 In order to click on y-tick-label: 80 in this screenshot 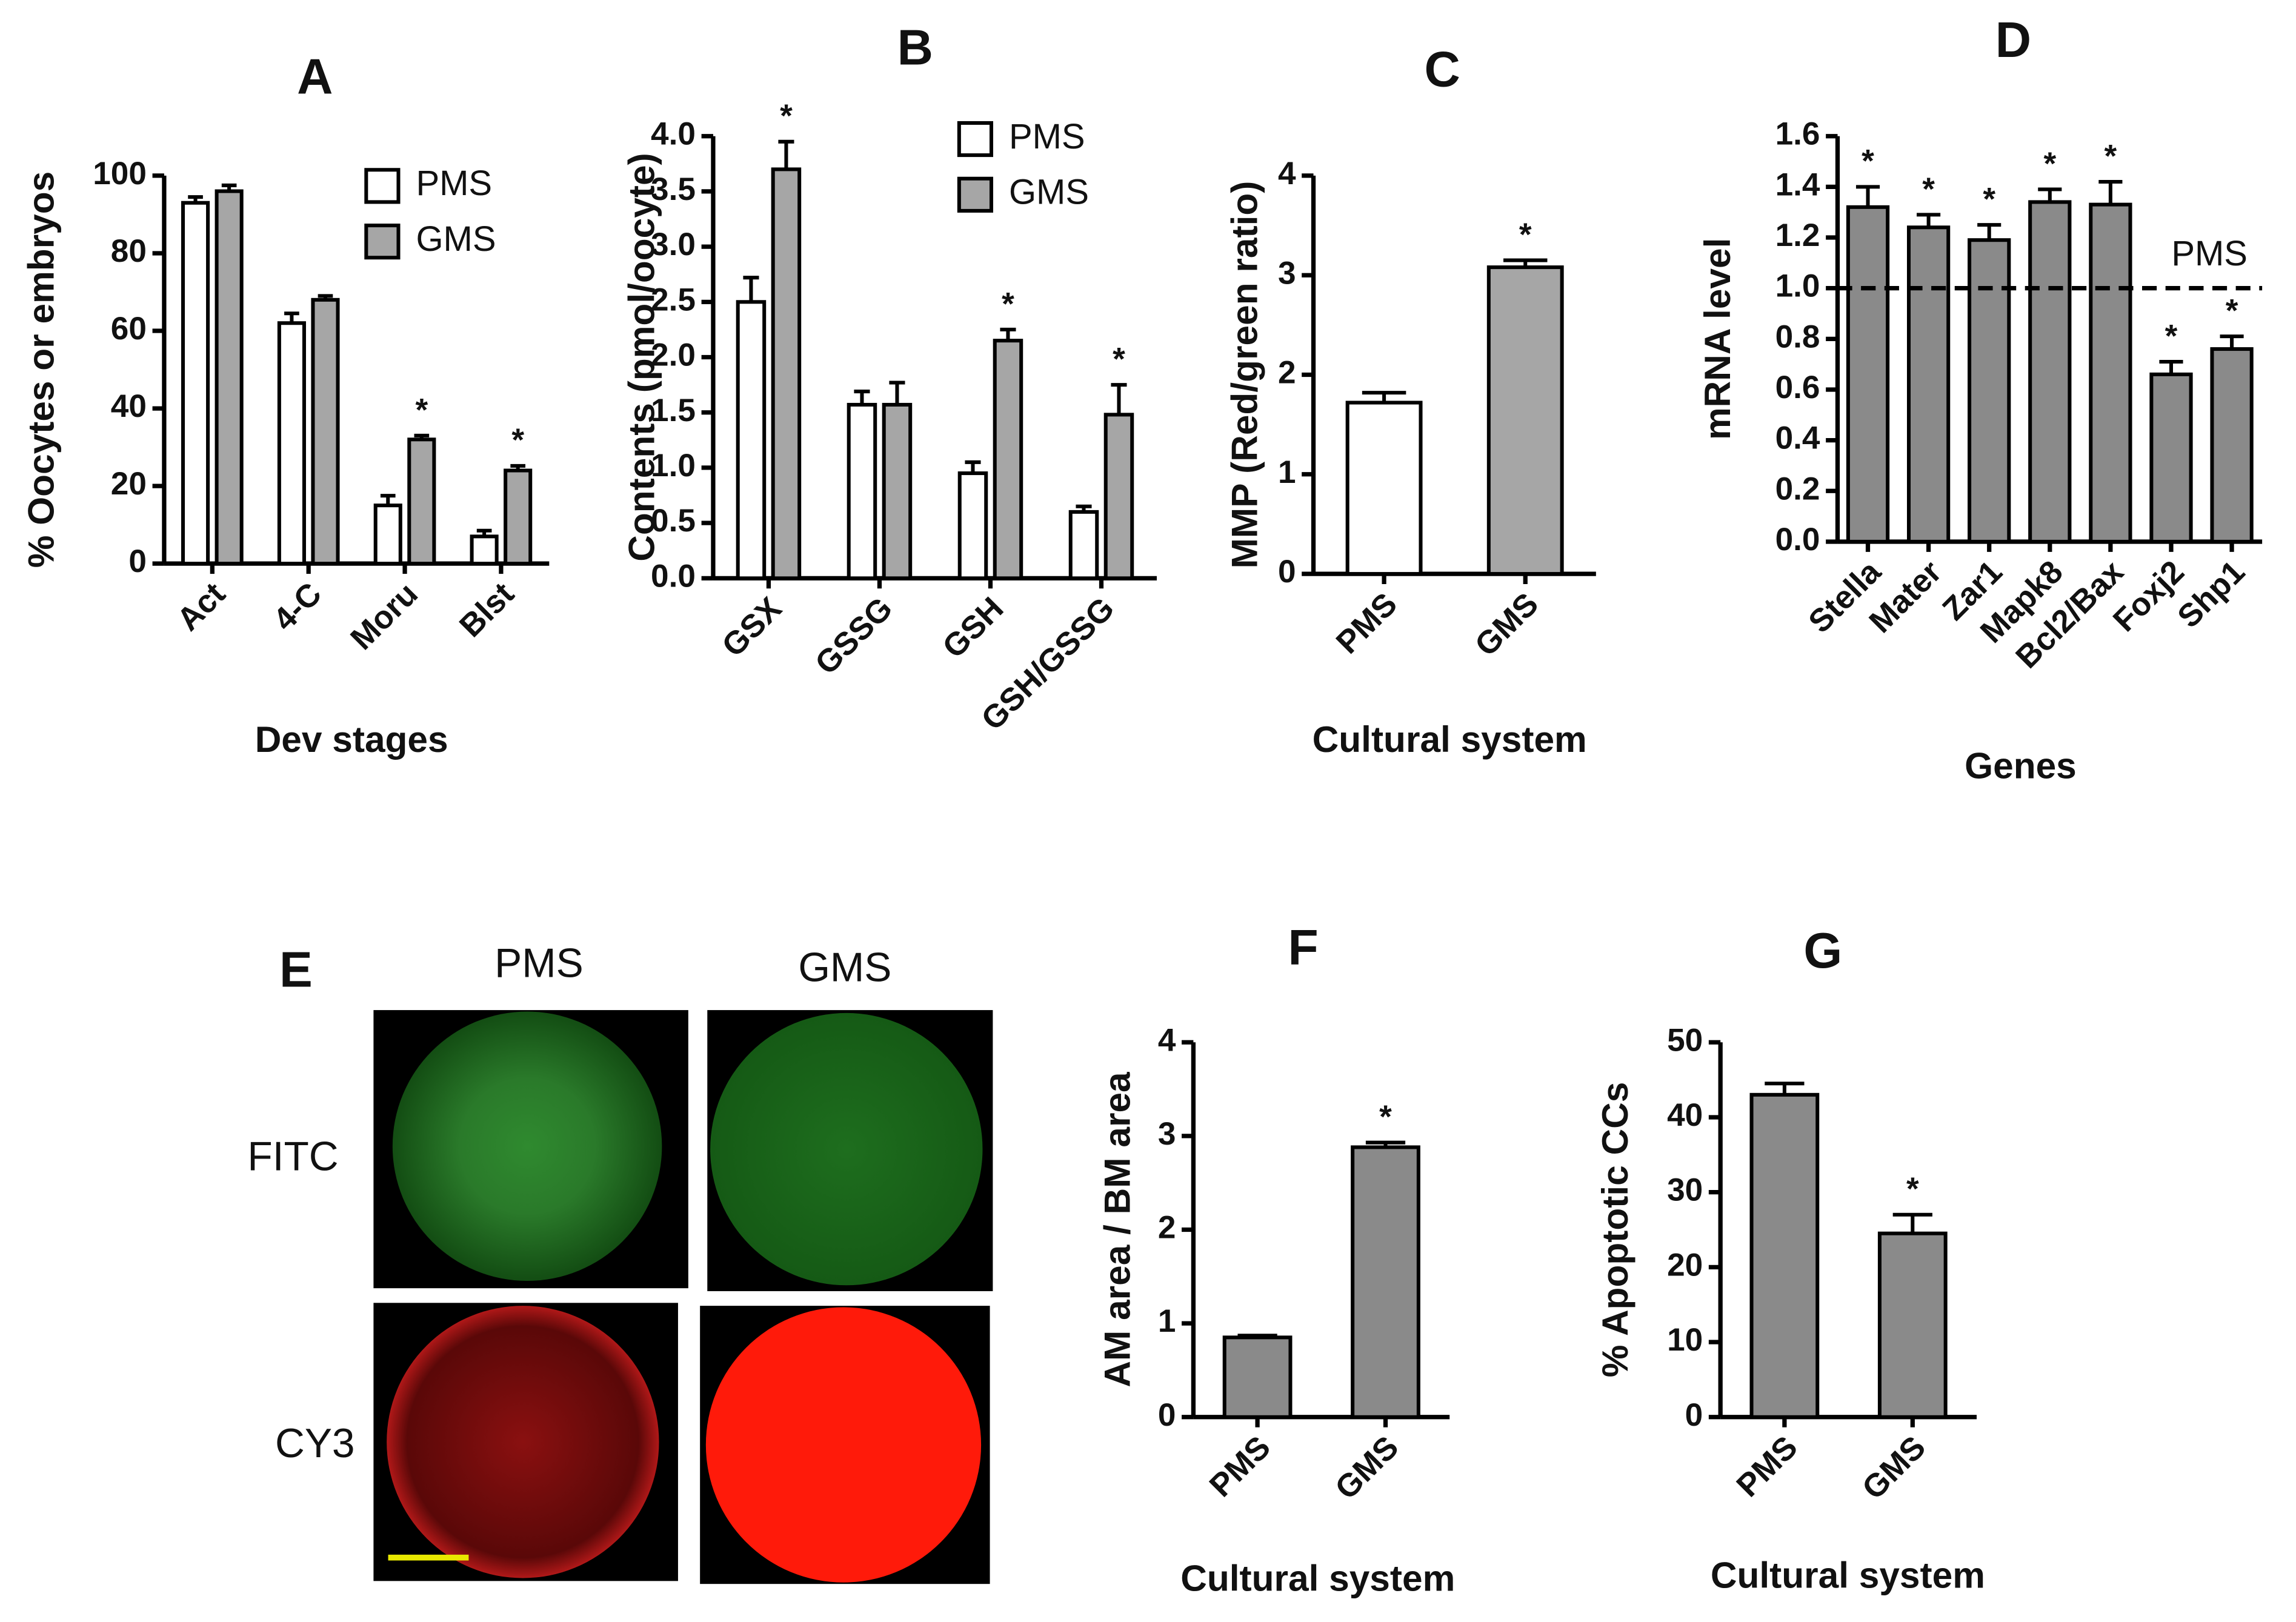, I will do `click(129, 251)`.